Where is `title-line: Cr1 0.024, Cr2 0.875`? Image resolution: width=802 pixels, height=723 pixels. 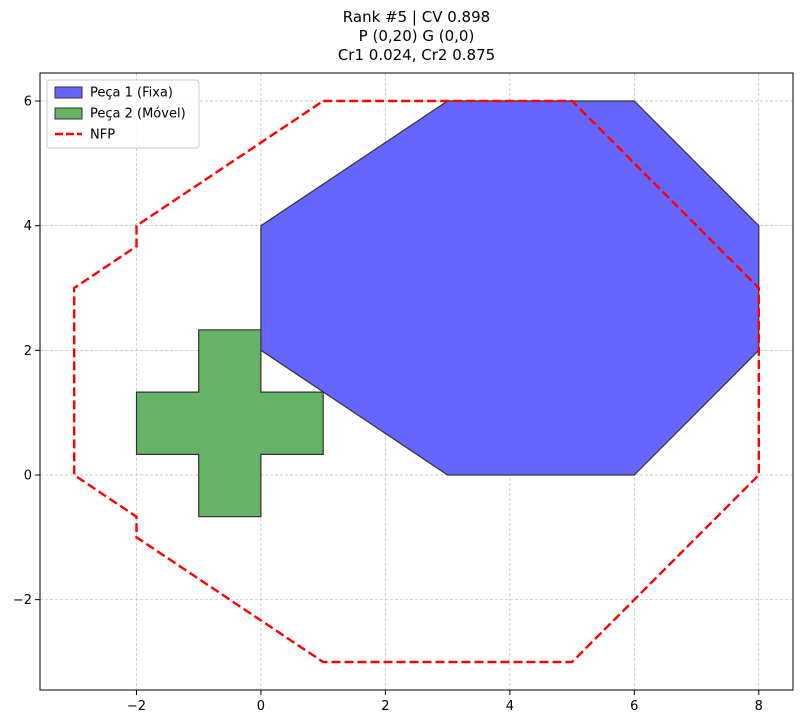
title-line: Cr1 0.024, Cr2 0.875 is located at coordinates (416, 55).